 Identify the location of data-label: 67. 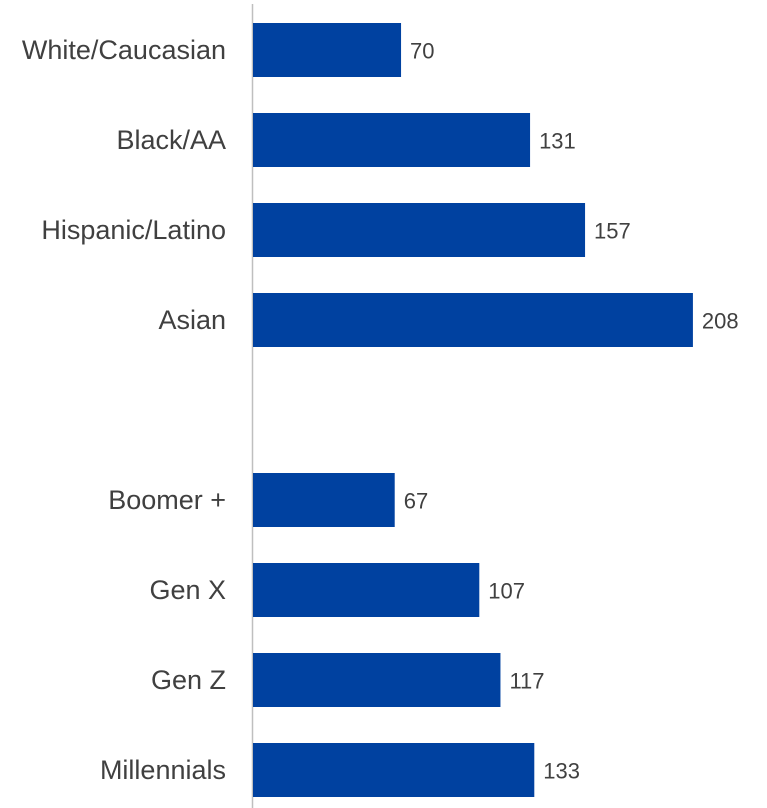
(416, 501).